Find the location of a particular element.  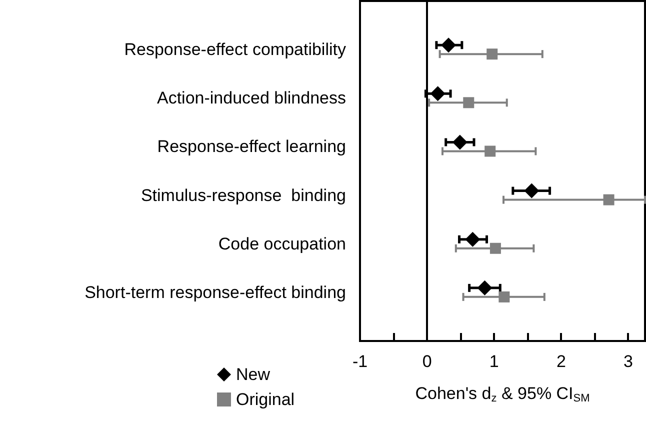

x-tick-label: -1 is located at coordinates (360, 361).